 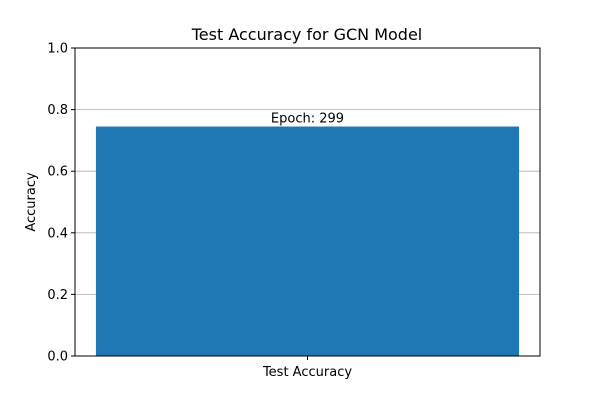 I want to click on bar-annotation: Epoch: 299, so click(x=307, y=119).